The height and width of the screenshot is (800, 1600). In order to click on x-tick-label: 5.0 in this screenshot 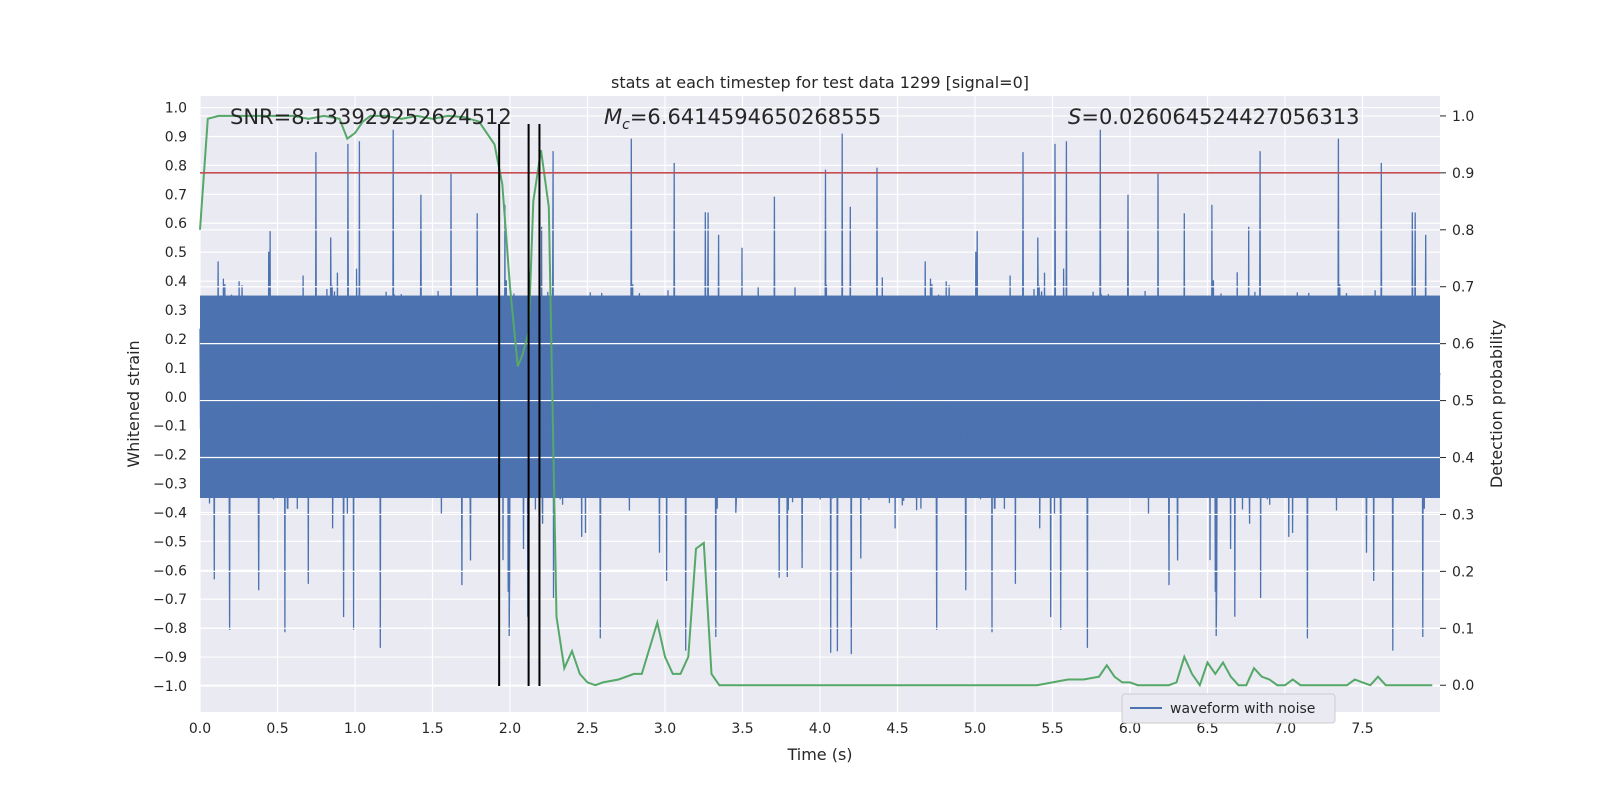, I will do `click(975, 729)`.